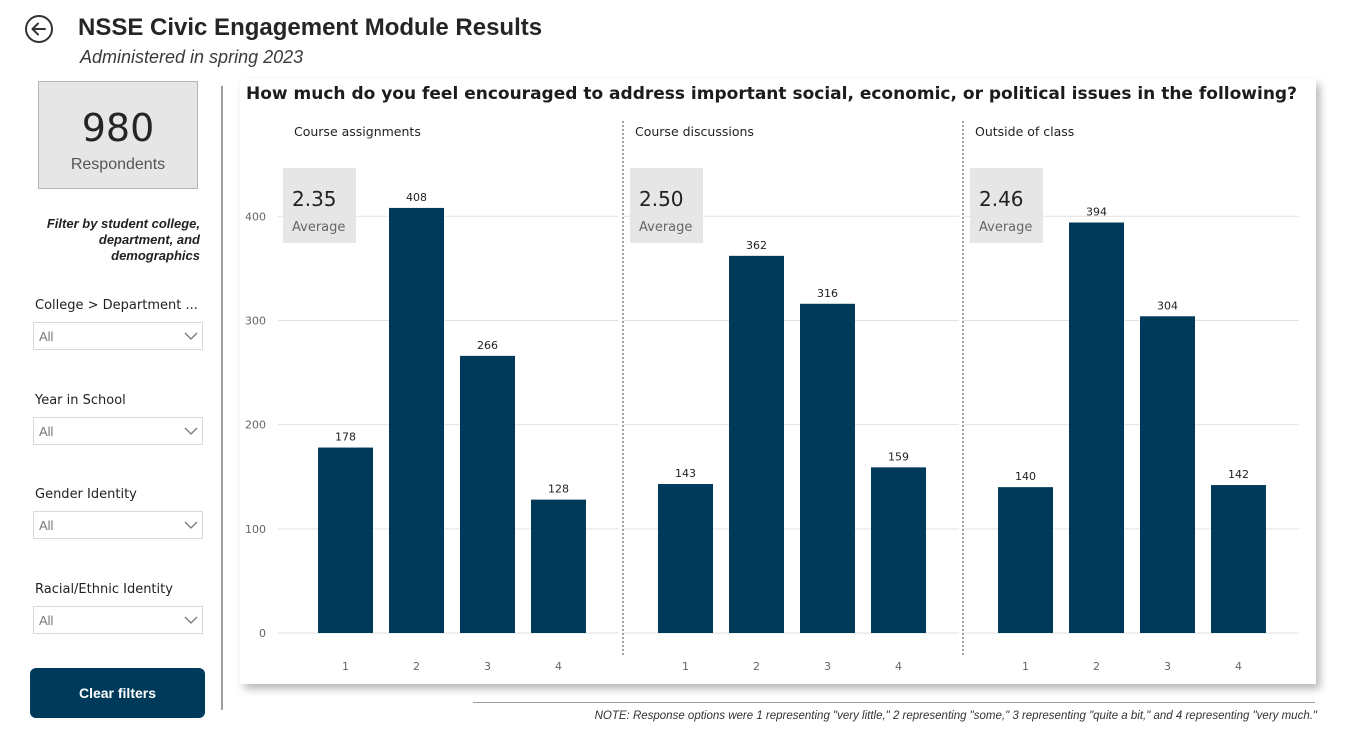 Image resolution: width=1354 pixels, height=738 pixels. I want to click on bar-value-label: 266, so click(487, 345).